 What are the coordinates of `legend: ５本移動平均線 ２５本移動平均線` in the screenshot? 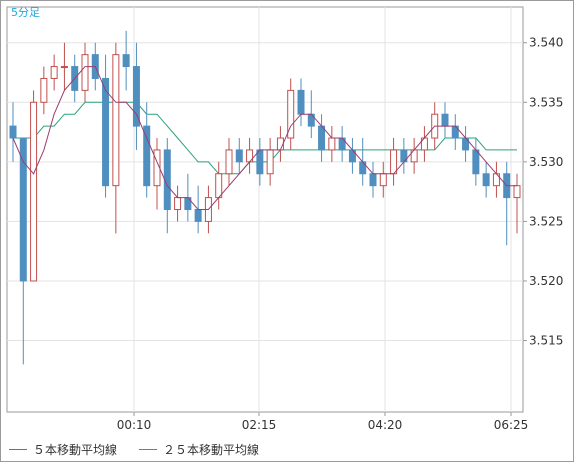 It's located at (134, 449).